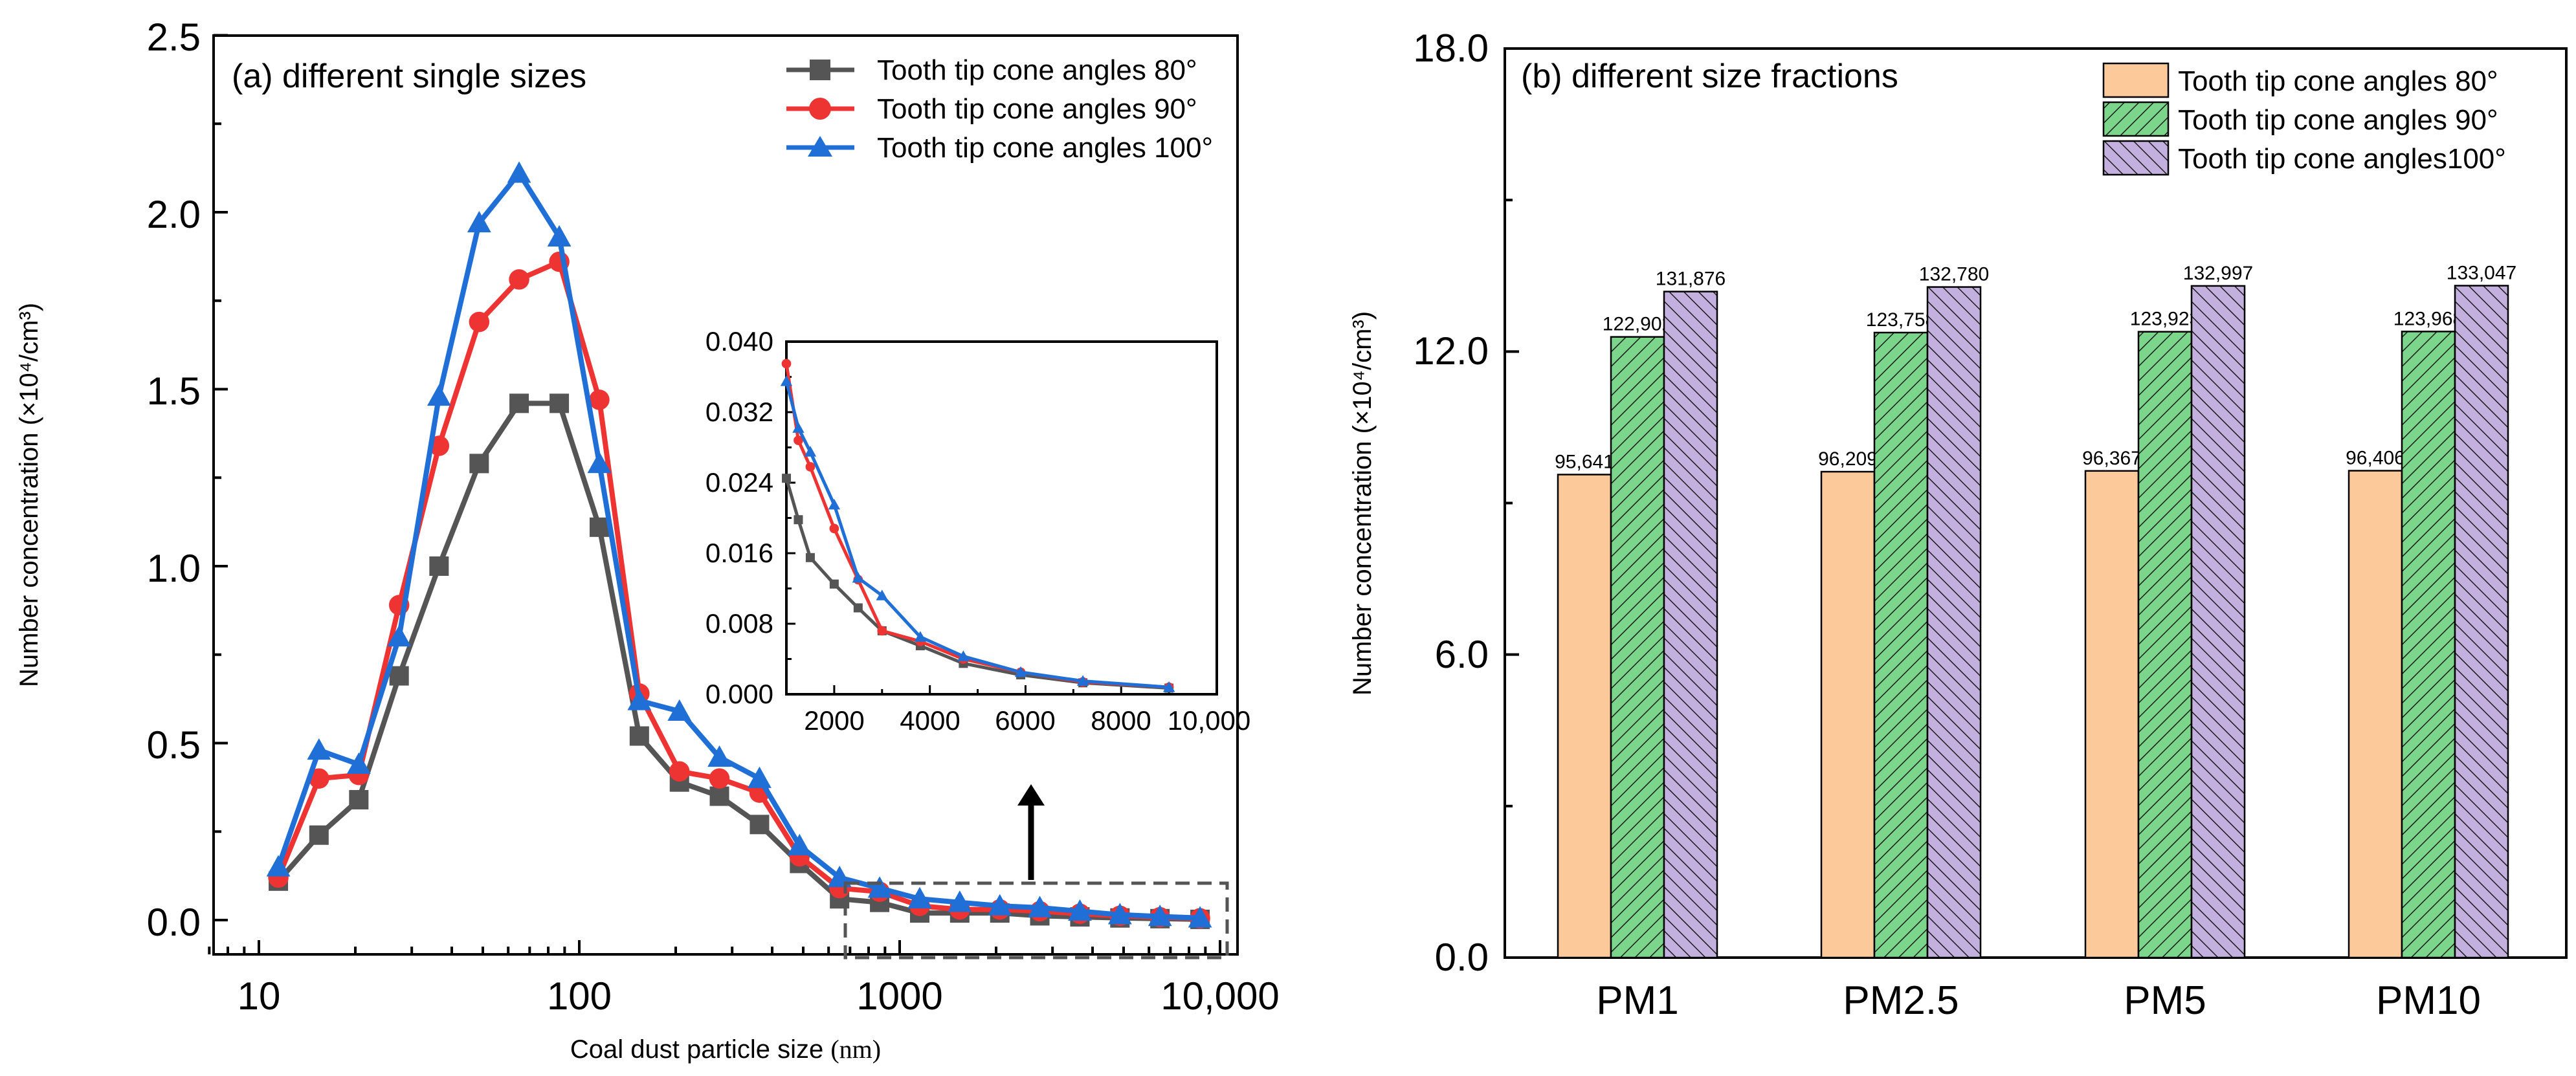 This screenshot has height=1076, width=2576. Describe the element at coordinates (1848, 459) in the screenshot. I see `bar-value-label: 96,209` at that location.